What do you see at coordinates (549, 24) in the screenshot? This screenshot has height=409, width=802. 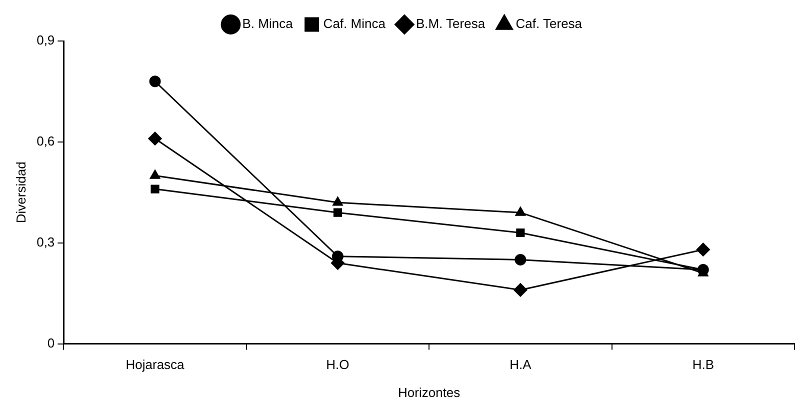 I see `legend-label: Caf. Teresa` at bounding box center [549, 24].